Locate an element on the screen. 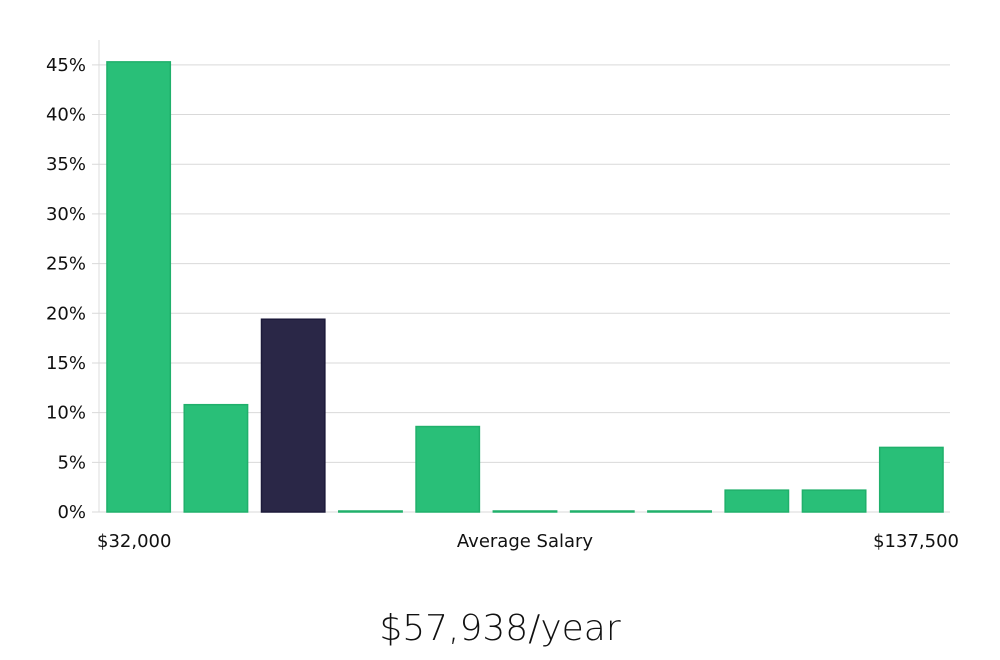  y-tick-label: 40% is located at coordinates (66, 115).